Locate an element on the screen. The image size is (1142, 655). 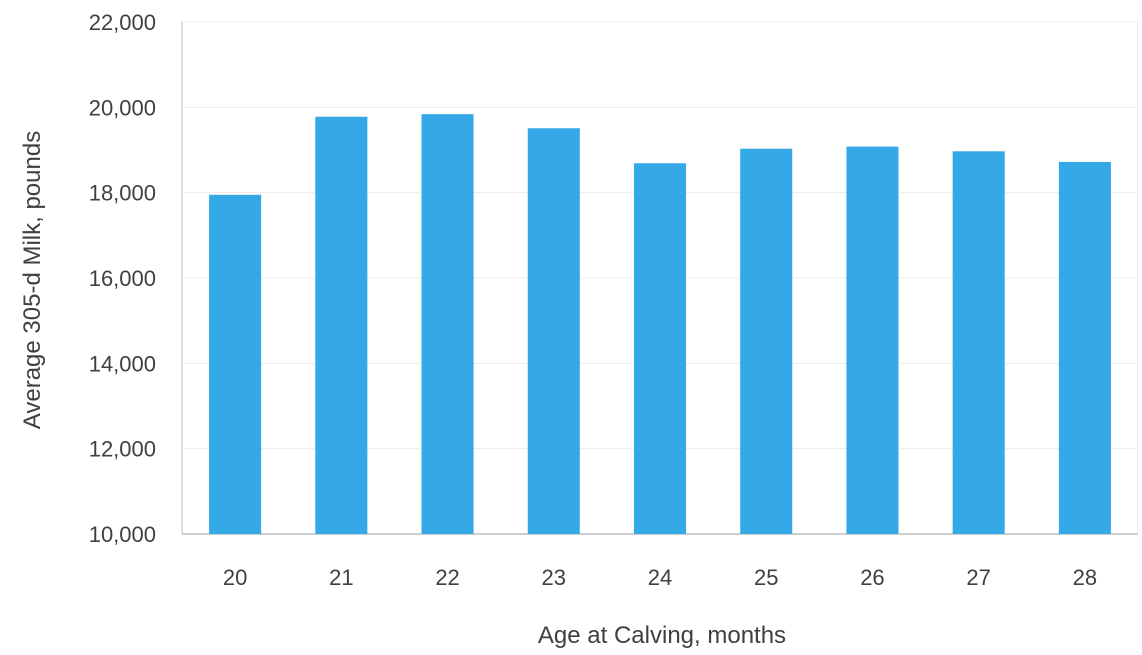
x-tick-labels: 20 21 22 23 24 25 26 27 28 is located at coordinates (660, 577).